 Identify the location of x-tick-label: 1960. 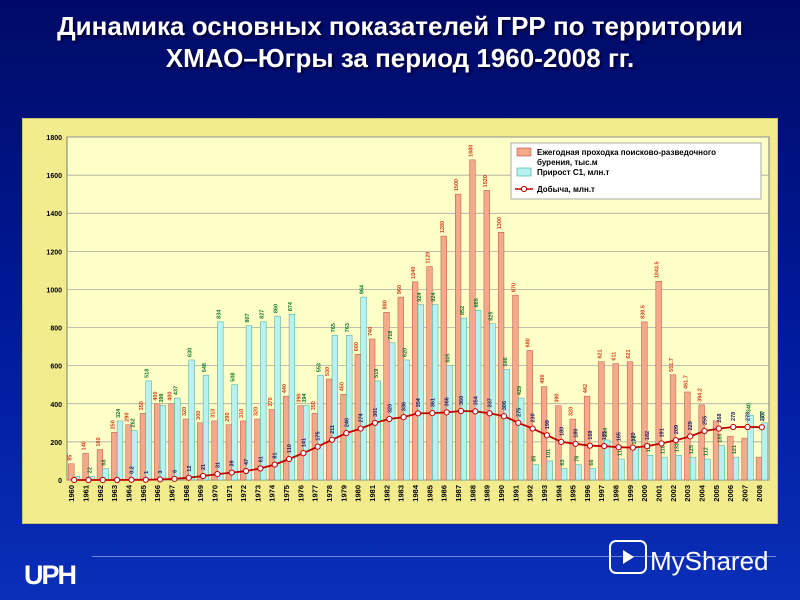
(71, 493).